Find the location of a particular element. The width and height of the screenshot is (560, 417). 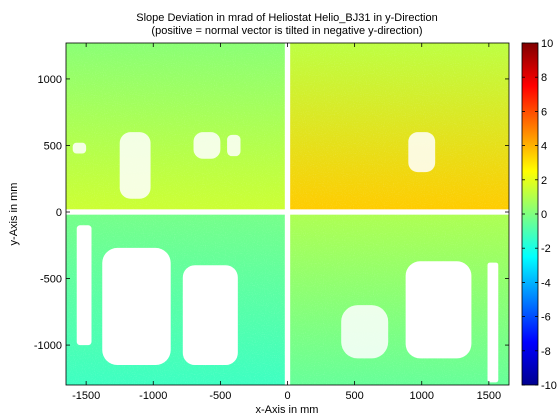

colorbar-tick-label: 0 is located at coordinates (544, 215).